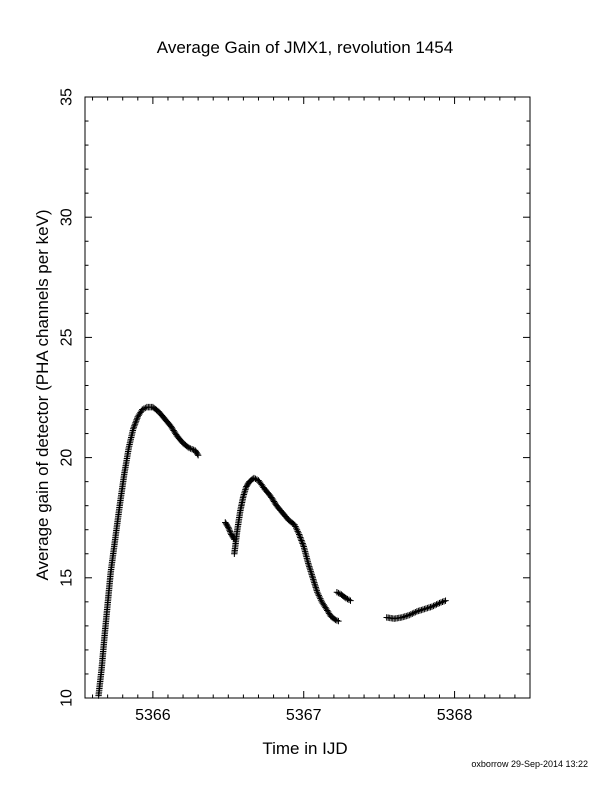 The image size is (612, 792). I want to click on y-tick-label: 20, so click(67, 458).